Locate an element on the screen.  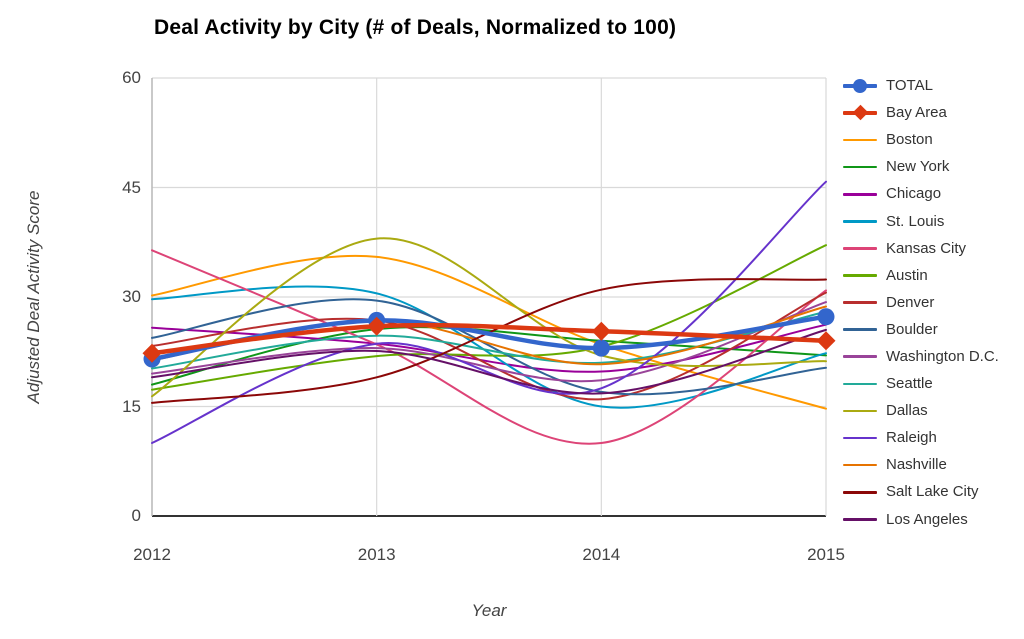
legend-item-dallas: Dallas is located at coordinates (921, 410).